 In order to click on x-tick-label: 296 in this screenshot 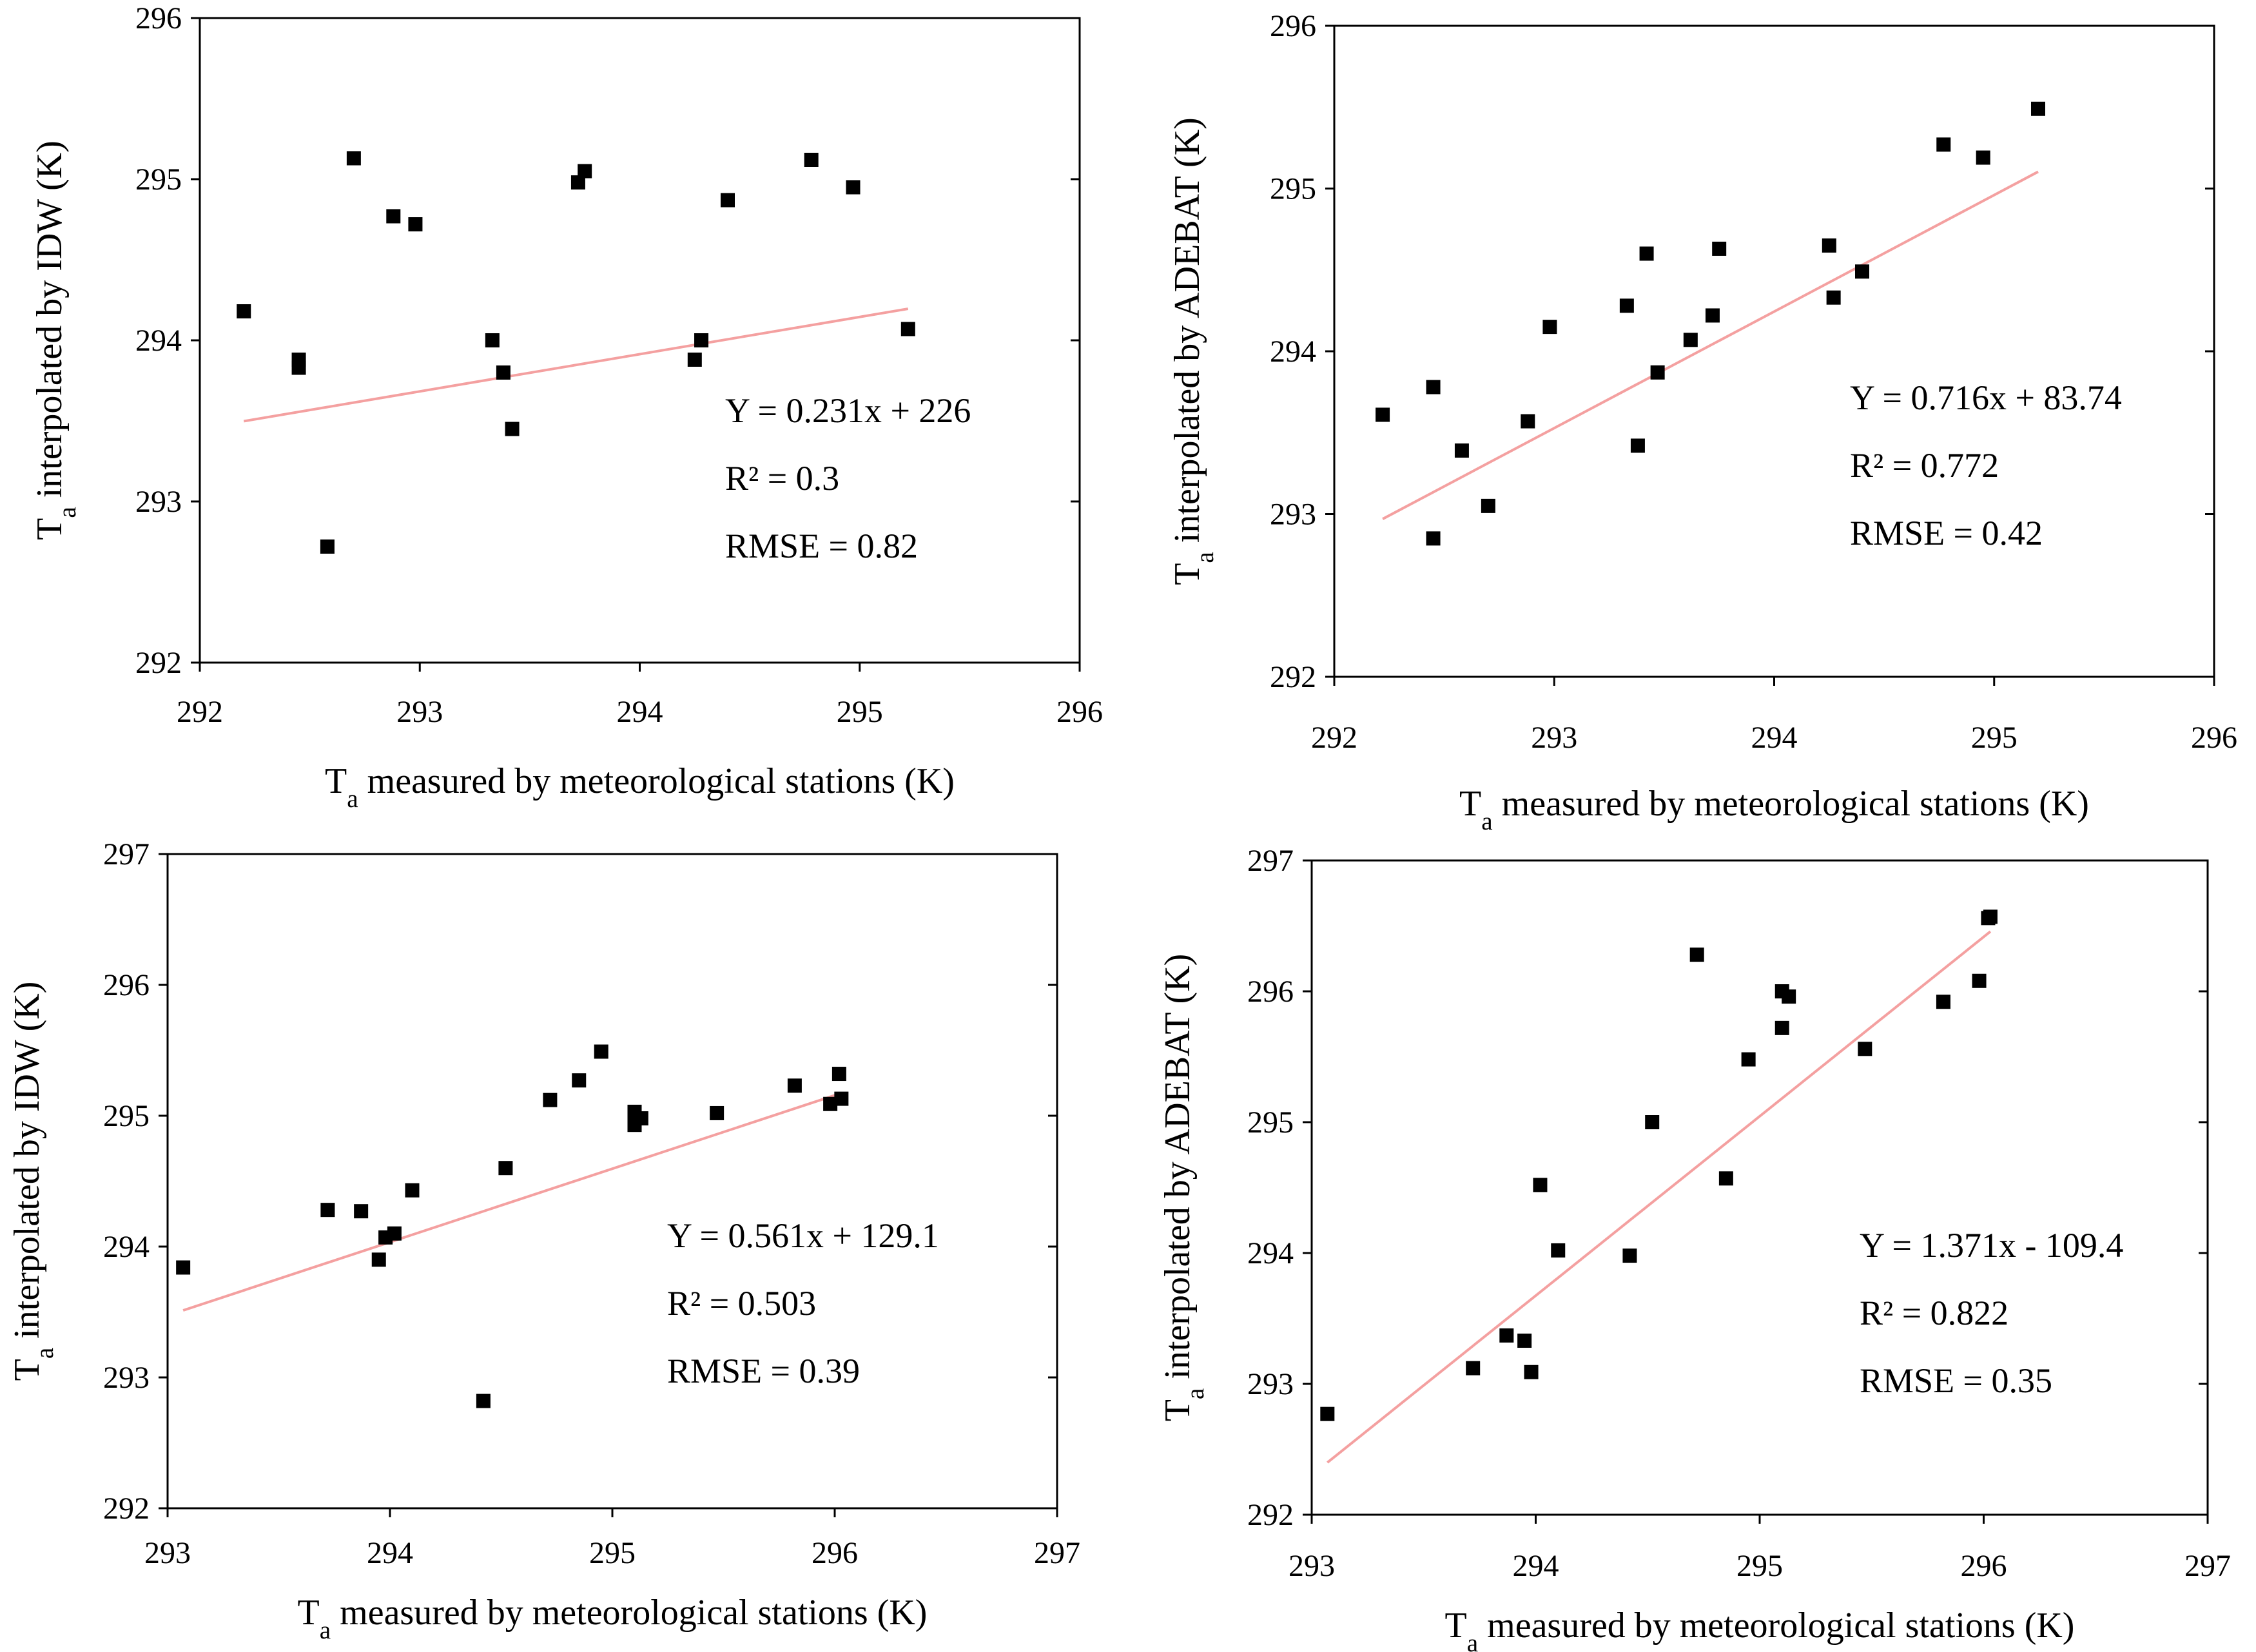, I will do `click(2214, 738)`.